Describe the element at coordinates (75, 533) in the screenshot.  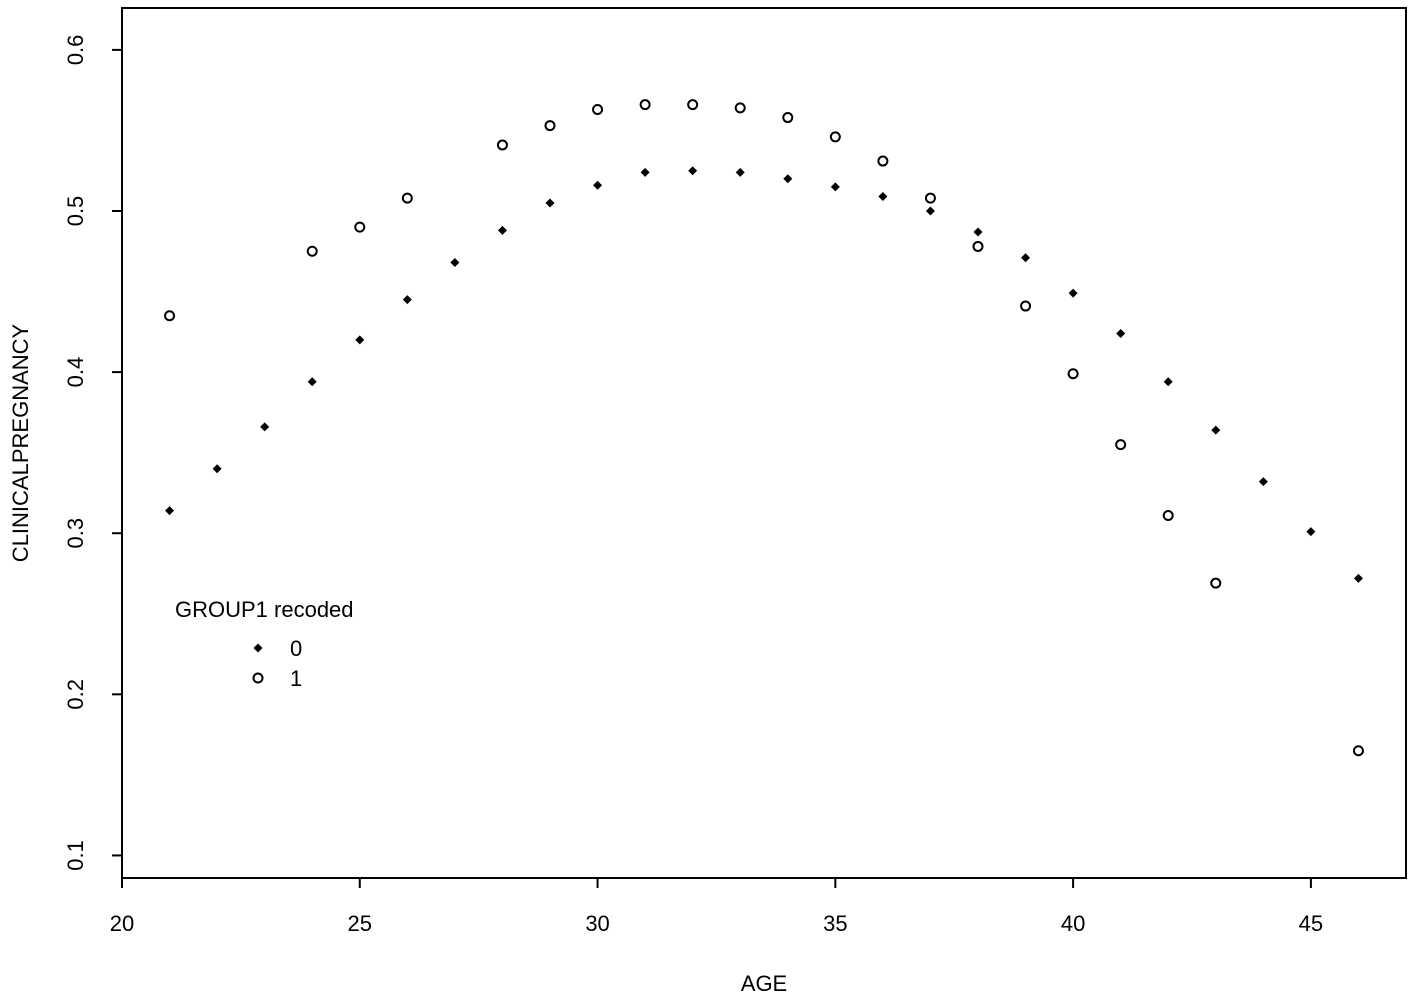
I see `y-tick-label: 0.3` at that location.